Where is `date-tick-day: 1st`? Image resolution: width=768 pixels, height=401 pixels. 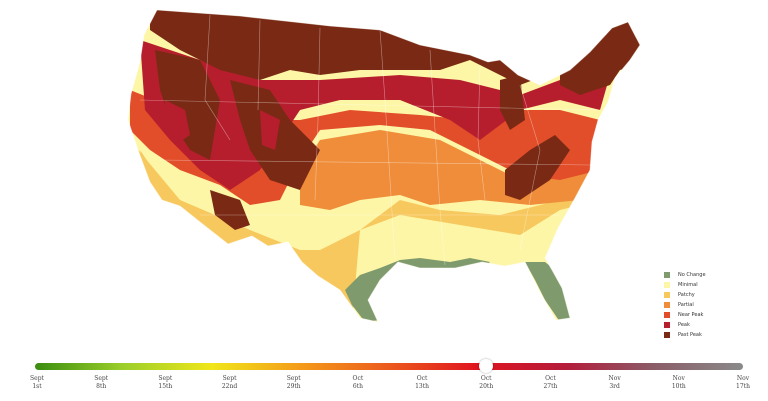
date-tick-day: 1st is located at coordinates (37, 386).